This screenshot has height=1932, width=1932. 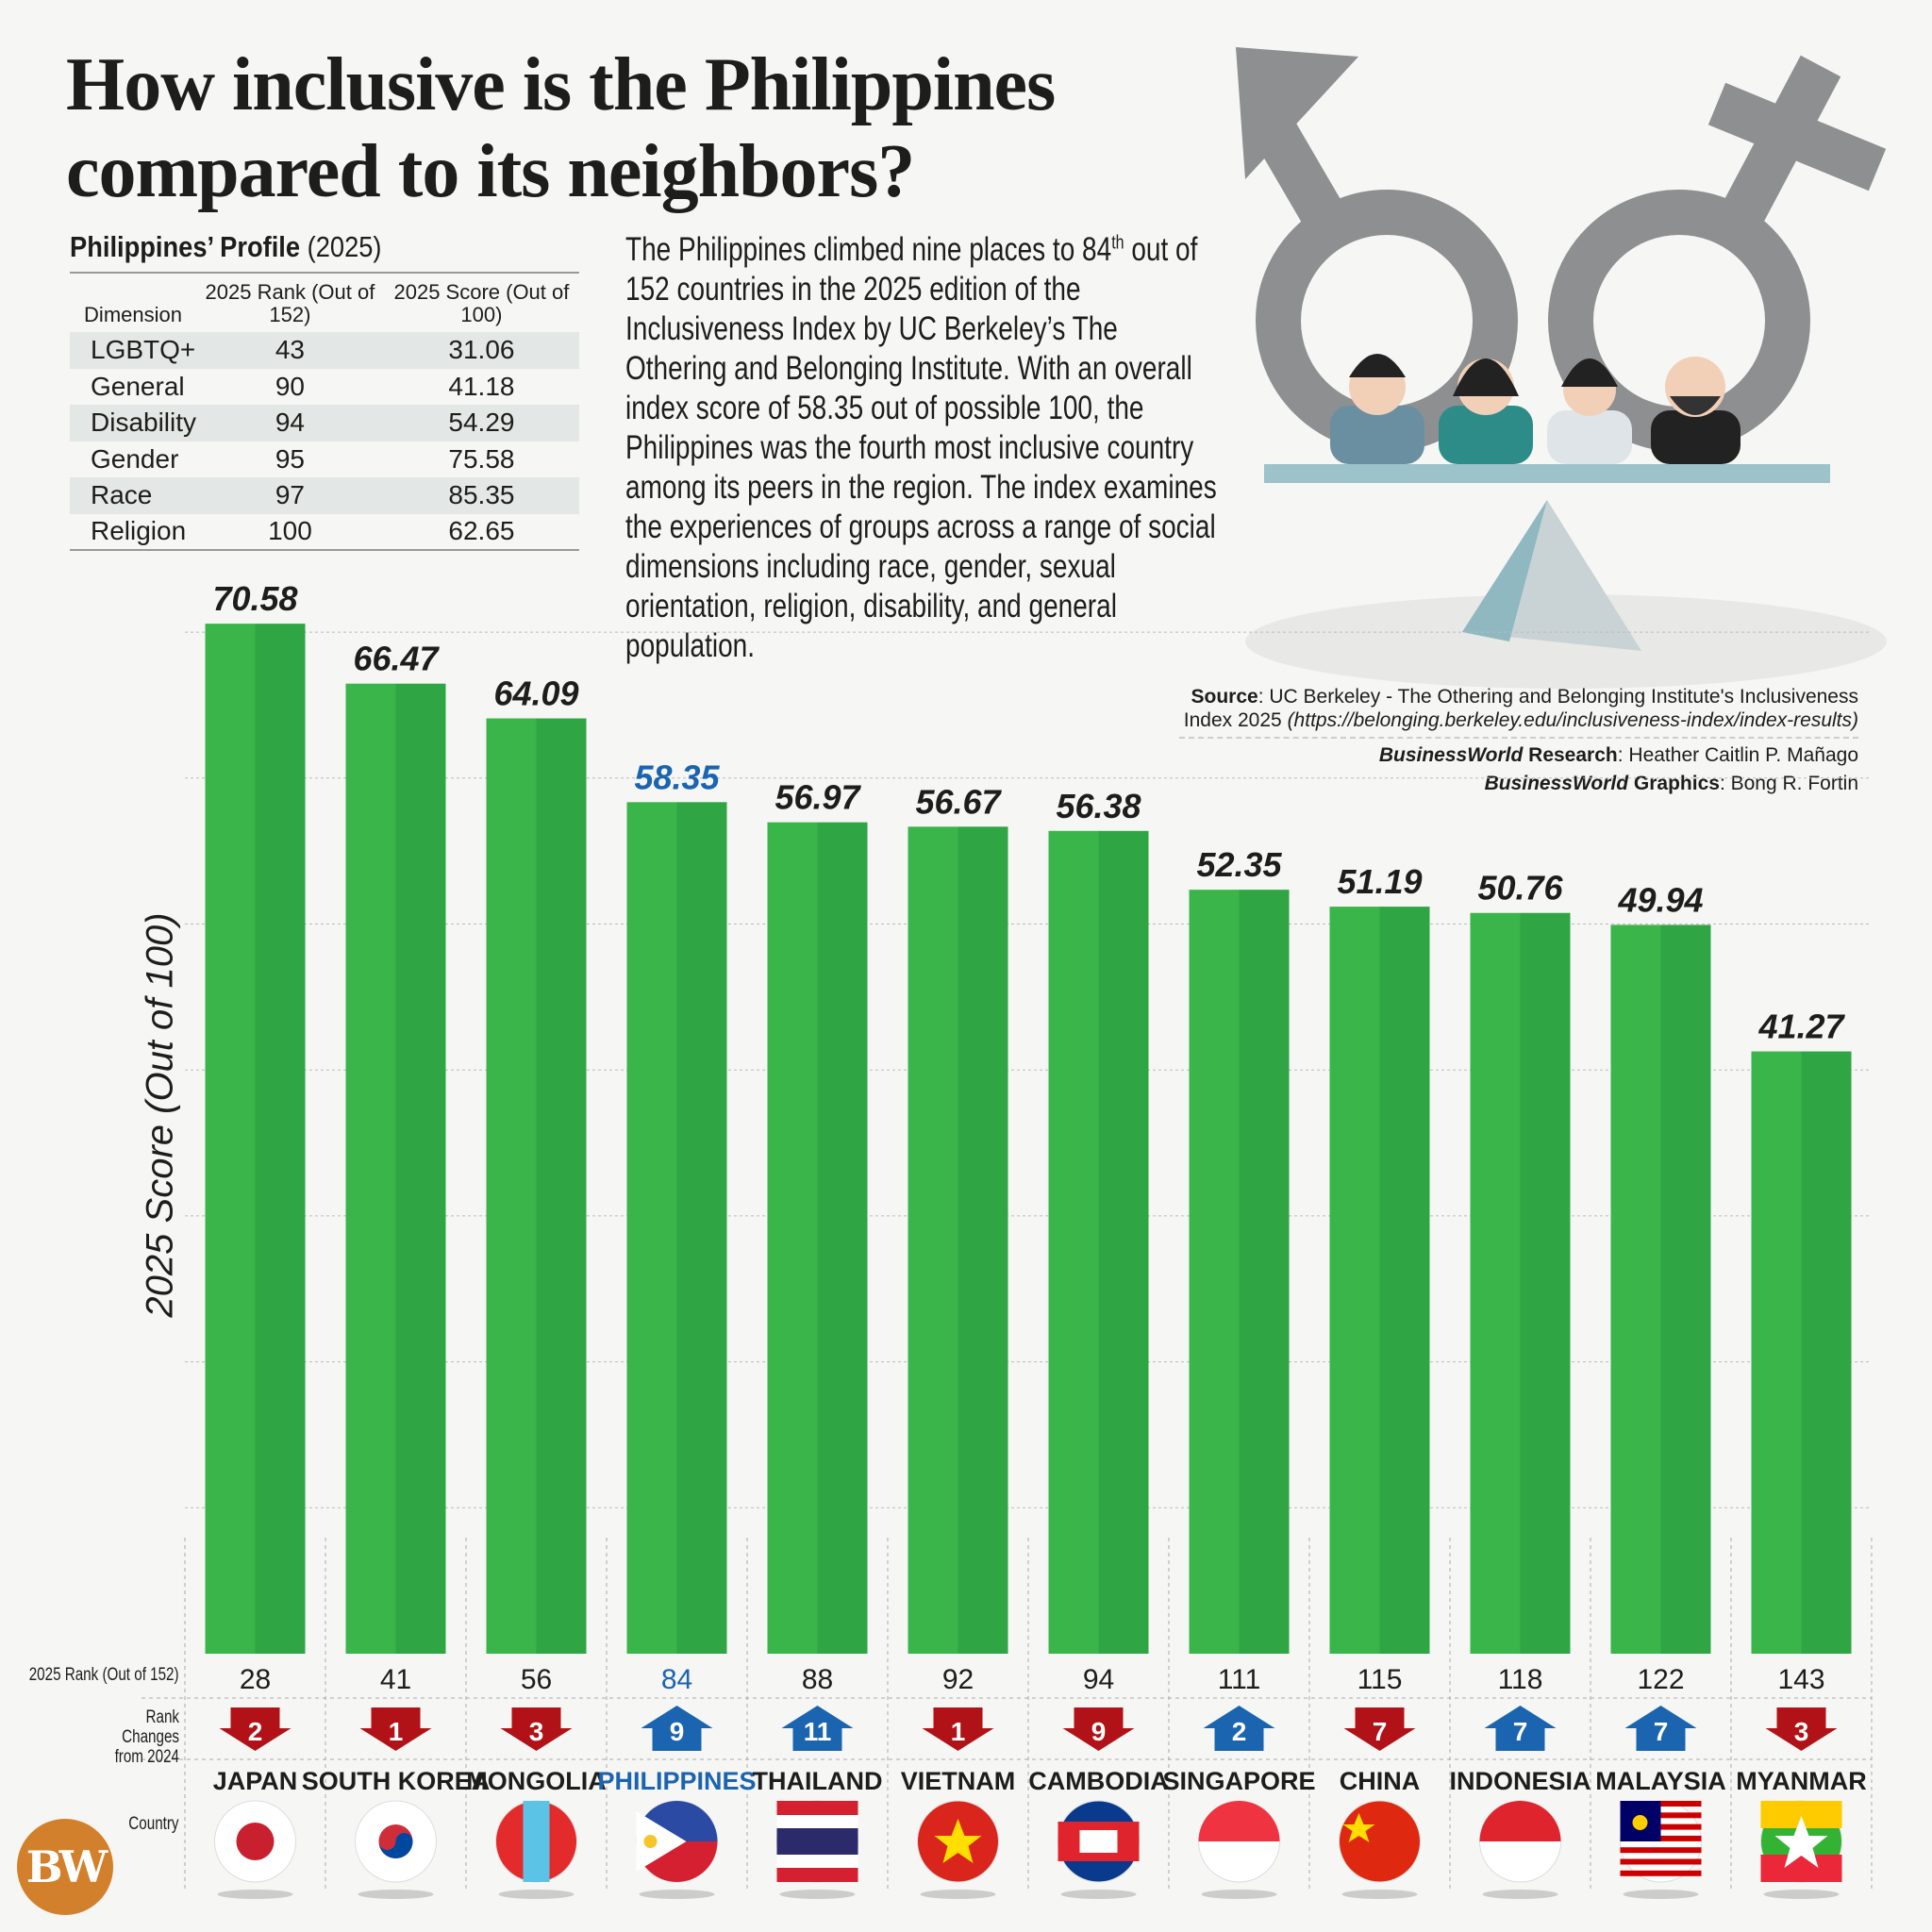 What do you see at coordinates (1800, 1679) in the screenshot?
I see `rank-label: 143` at bounding box center [1800, 1679].